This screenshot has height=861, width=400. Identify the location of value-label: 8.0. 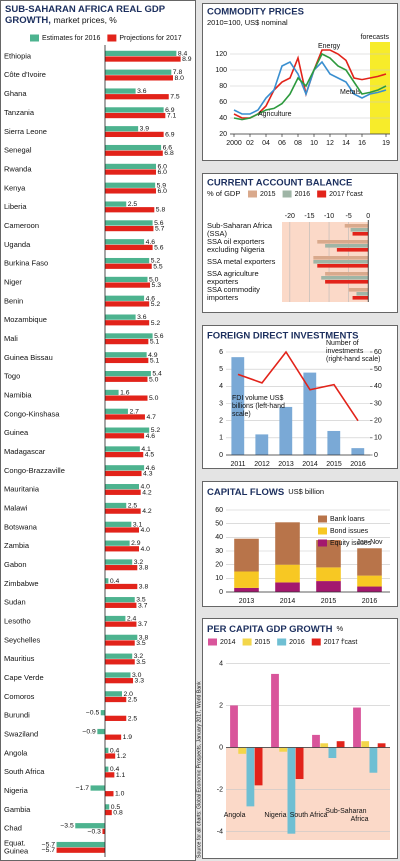
(180, 78).